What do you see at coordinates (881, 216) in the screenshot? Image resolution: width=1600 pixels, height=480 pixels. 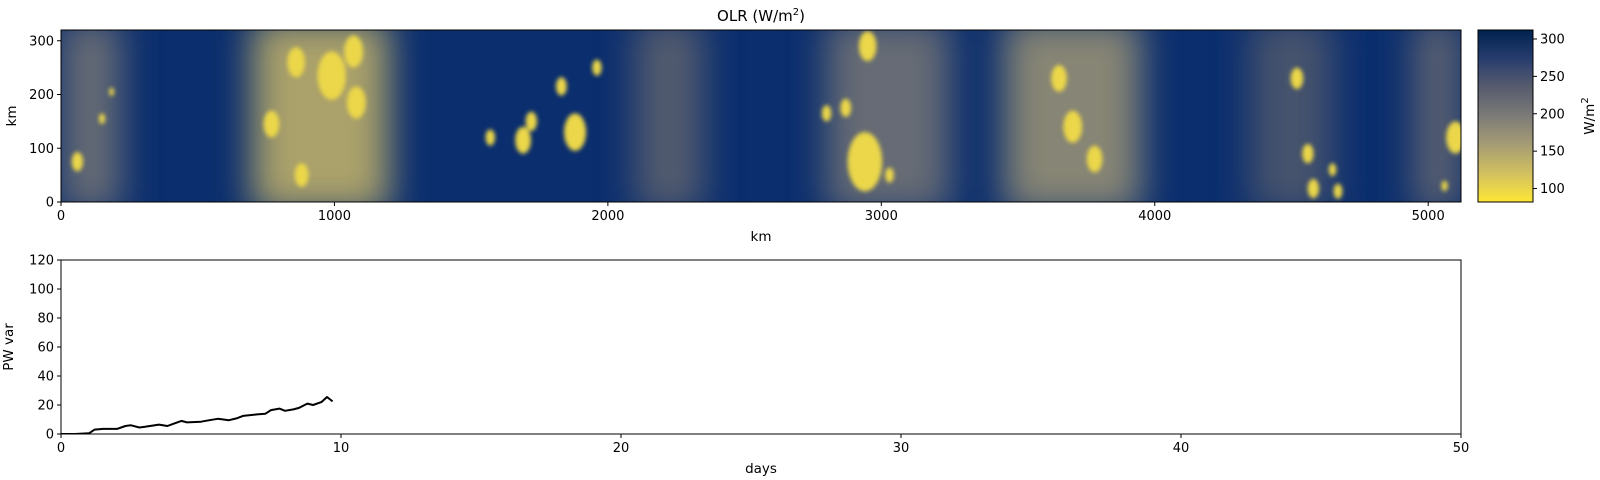 I see `olr-x-tick-label: 3000` at bounding box center [881, 216].